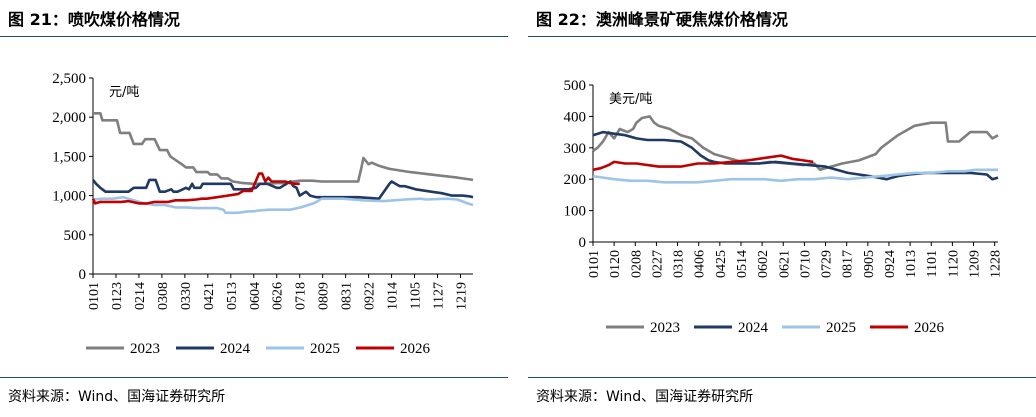 The image size is (1036, 417). What do you see at coordinates (848, 264) in the screenshot?
I see `x-tick-label: 0817` at bounding box center [848, 264].